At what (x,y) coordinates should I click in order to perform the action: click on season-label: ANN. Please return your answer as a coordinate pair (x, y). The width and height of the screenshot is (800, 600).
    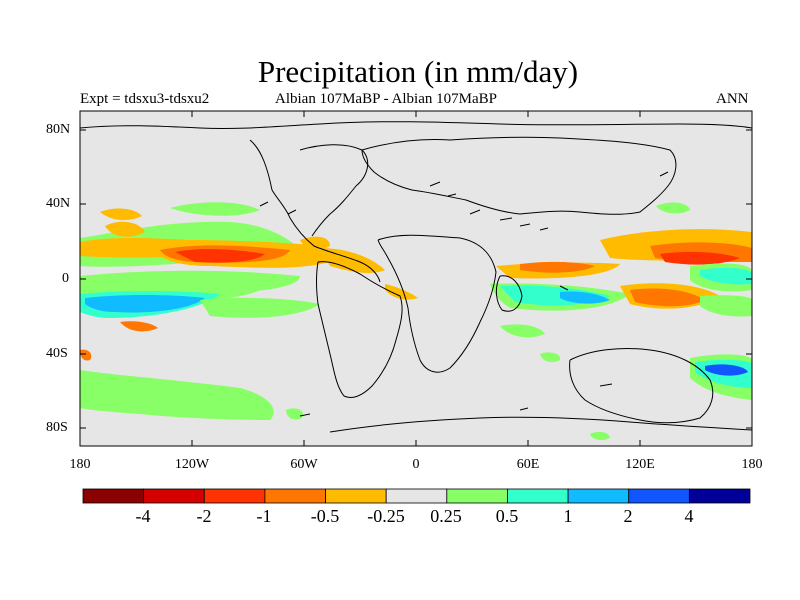
    Looking at the image, I should click on (732, 99).